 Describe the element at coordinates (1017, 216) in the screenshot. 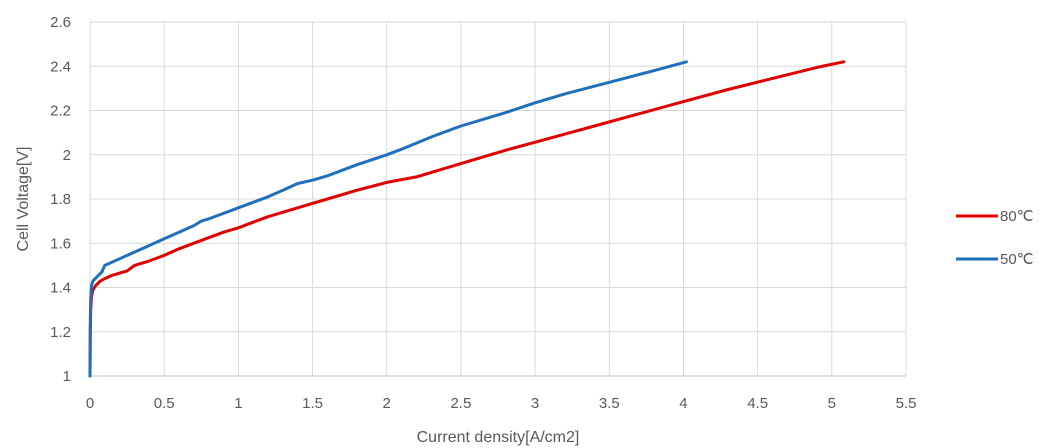

I see `legend-label-1: 80℃` at that location.